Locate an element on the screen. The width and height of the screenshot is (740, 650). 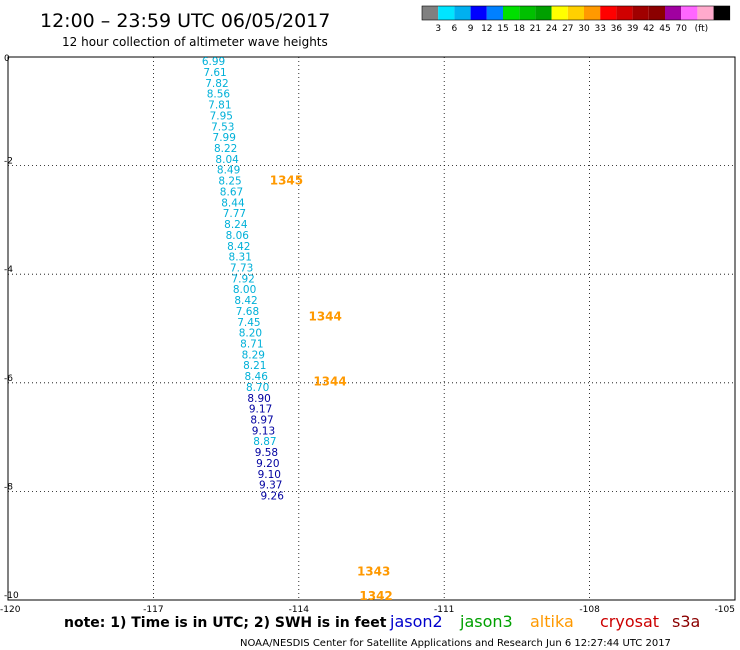
swh-label-1: 7.61 is located at coordinates (214, 73).